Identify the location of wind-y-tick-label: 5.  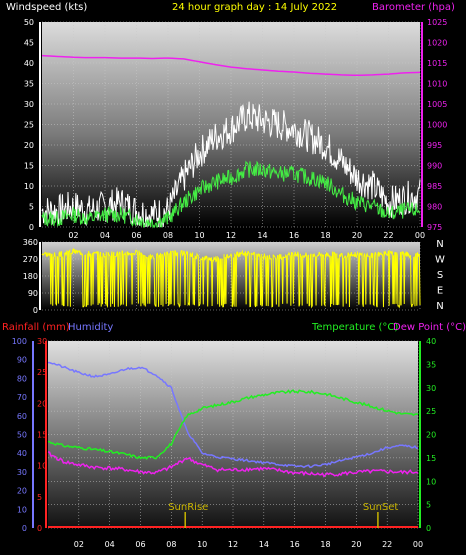
(31, 207).